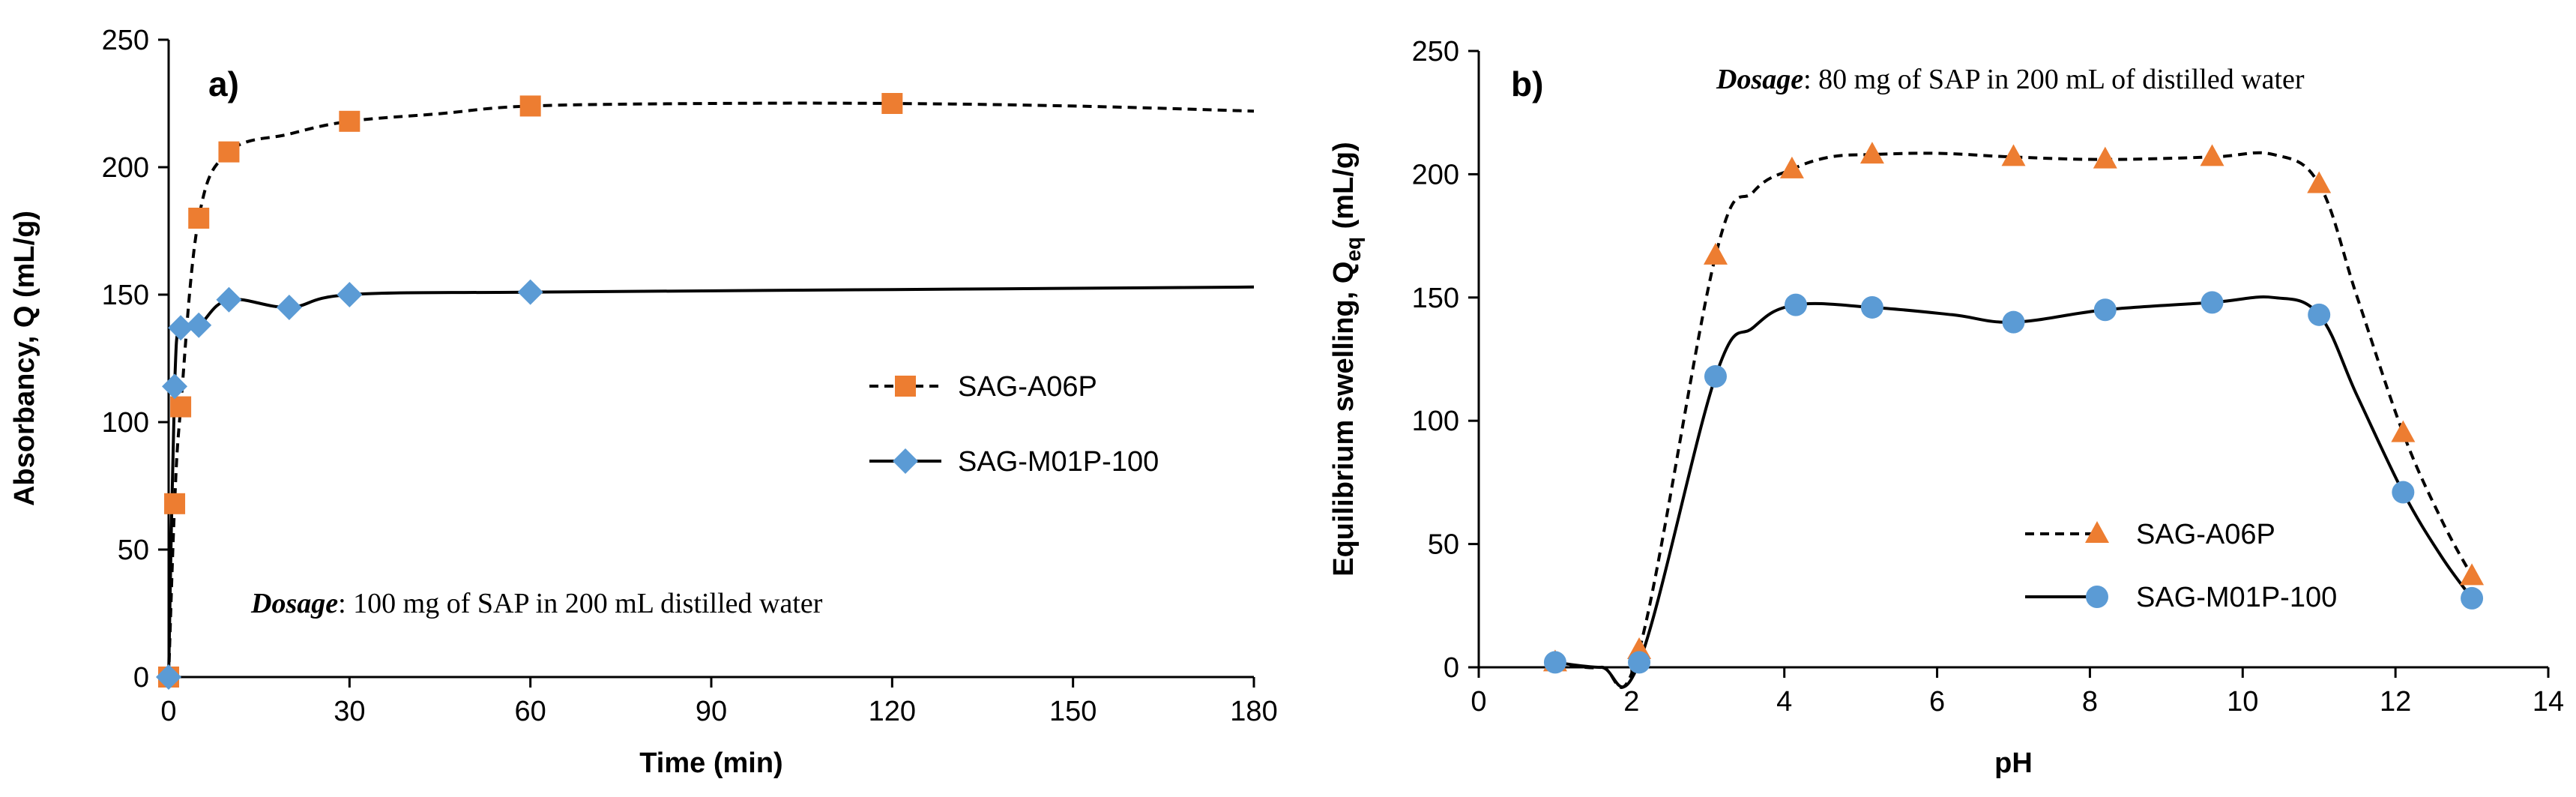 The height and width of the screenshot is (797, 2576). What do you see at coordinates (1254, 711) in the screenshot?
I see `x-tick-label: 180` at bounding box center [1254, 711].